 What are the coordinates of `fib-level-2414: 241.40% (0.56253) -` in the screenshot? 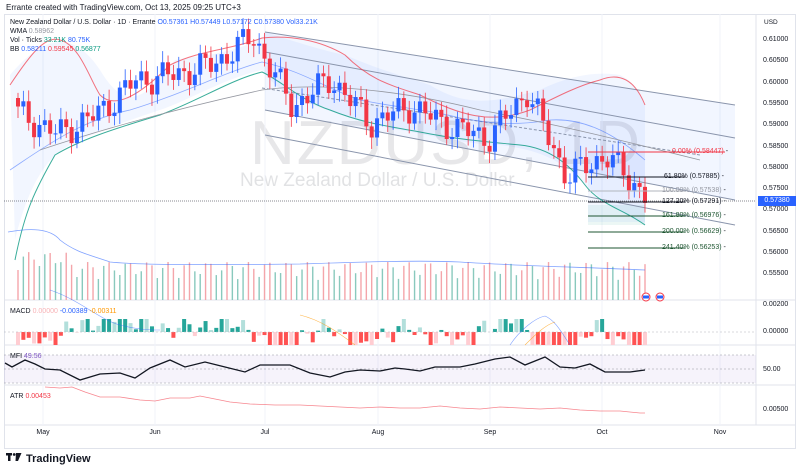 It's located at (694, 247).